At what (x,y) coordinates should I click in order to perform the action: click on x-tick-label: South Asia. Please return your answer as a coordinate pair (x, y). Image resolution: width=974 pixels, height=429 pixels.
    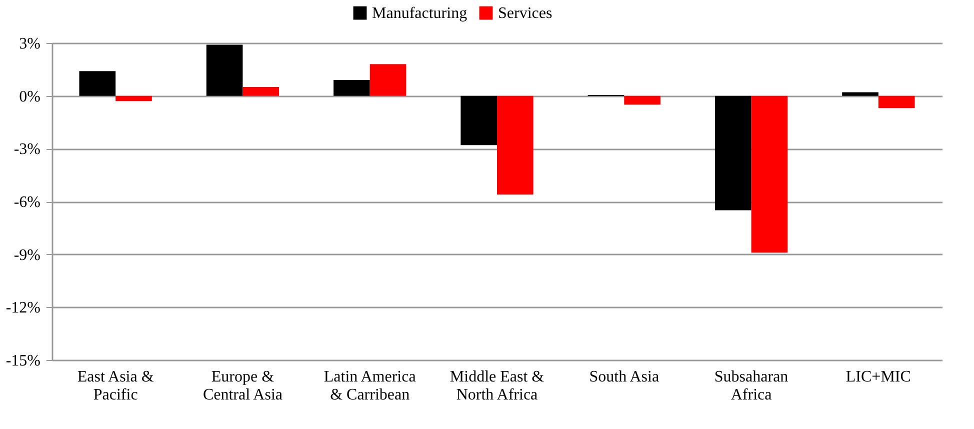
    Looking at the image, I should click on (624, 377).